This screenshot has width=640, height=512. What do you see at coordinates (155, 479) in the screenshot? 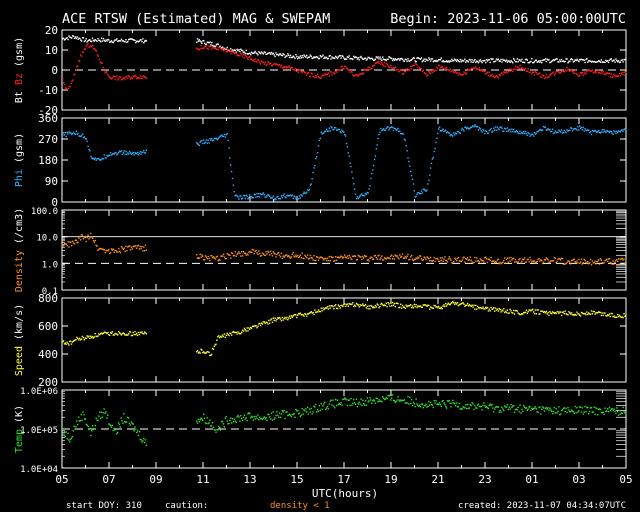
I see `x-tick-label: 09` at bounding box center [155, 479].